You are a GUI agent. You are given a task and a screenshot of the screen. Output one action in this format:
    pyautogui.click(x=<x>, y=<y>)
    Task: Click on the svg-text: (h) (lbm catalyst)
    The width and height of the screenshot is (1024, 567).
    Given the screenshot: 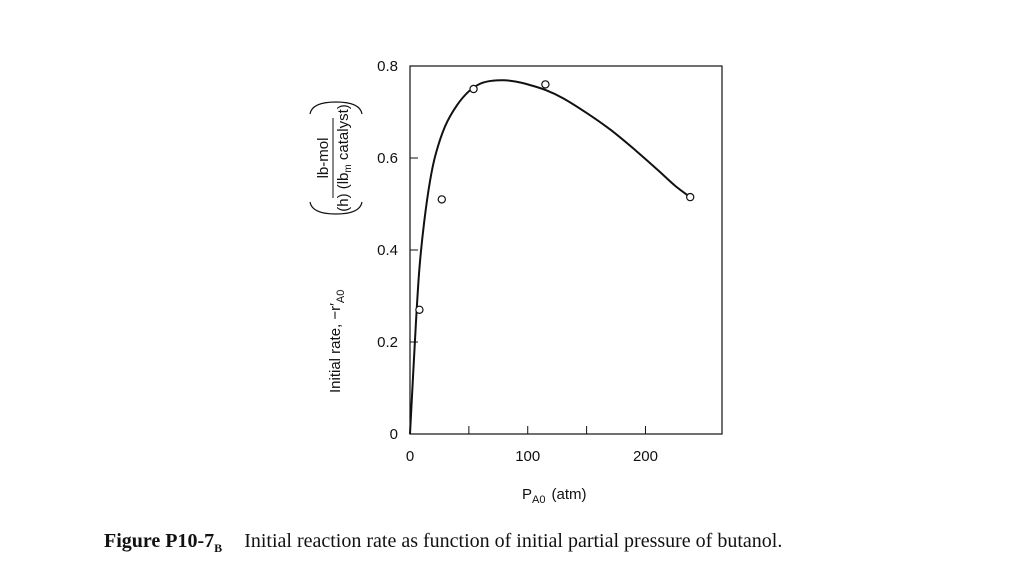 What is the action you would take?
    pyautogui.click(x=344, y=158)
    